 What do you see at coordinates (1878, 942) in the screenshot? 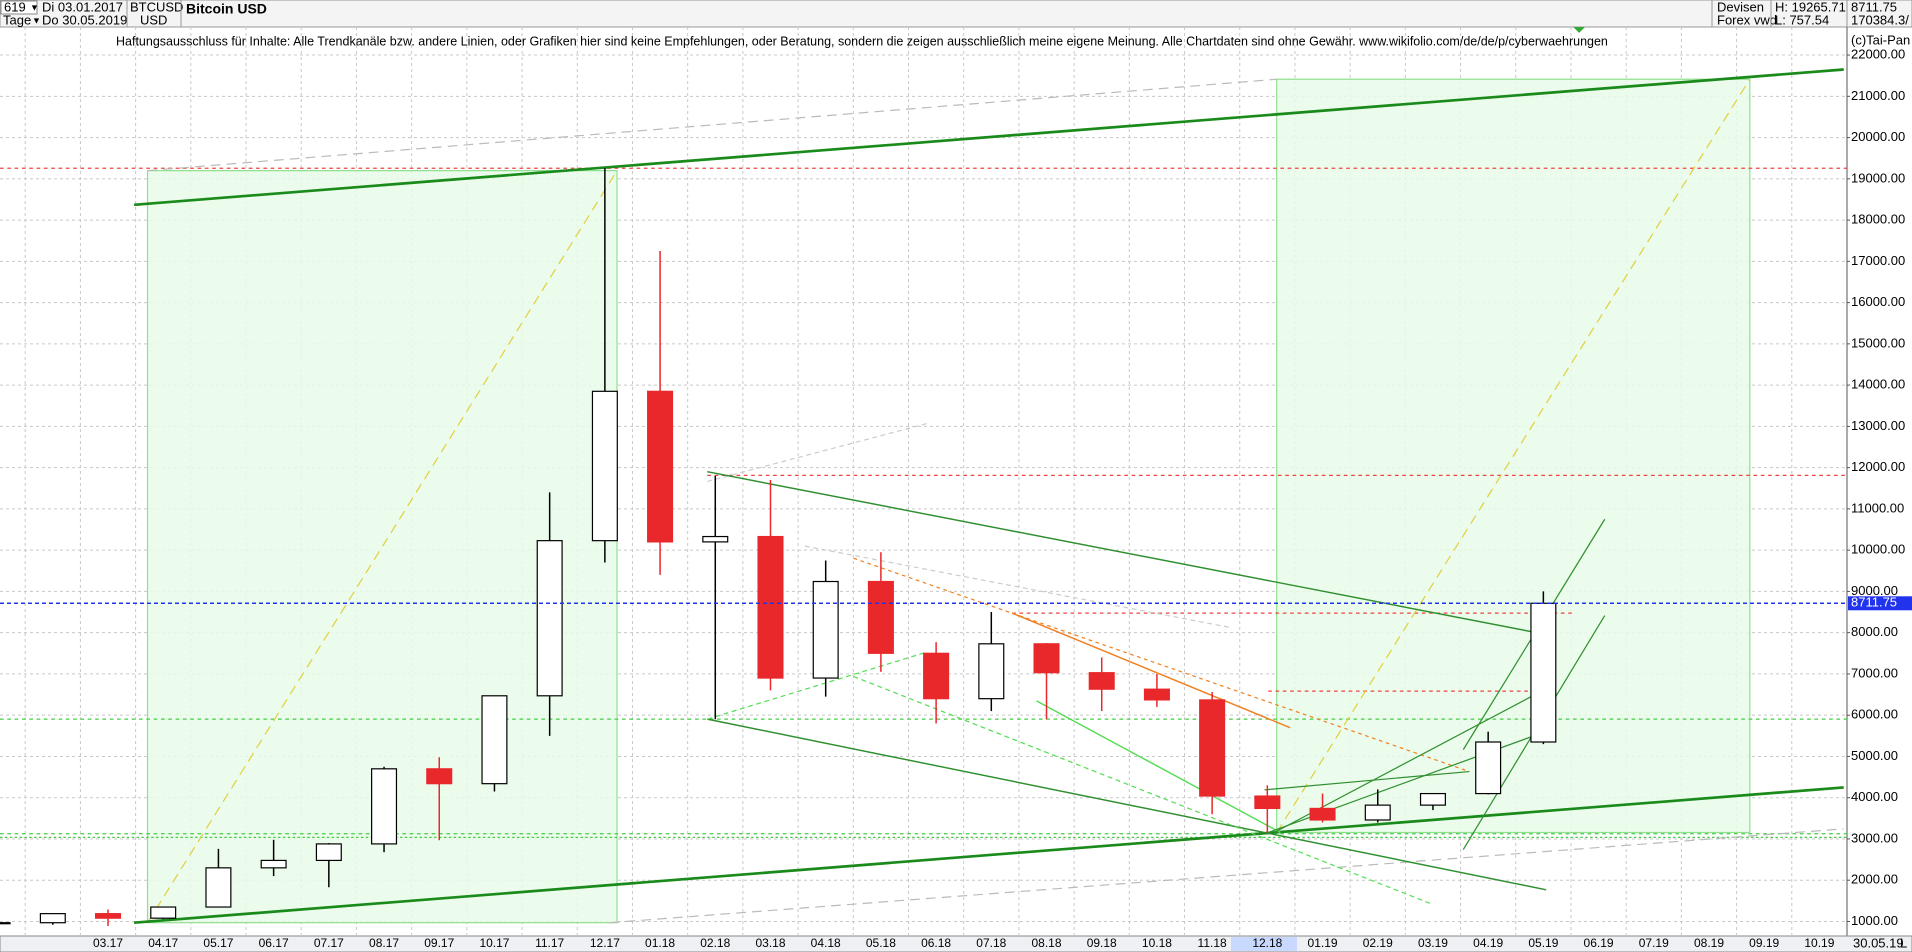
I see `footer-date: 30.05.19` at bounding box center [1878, 942].